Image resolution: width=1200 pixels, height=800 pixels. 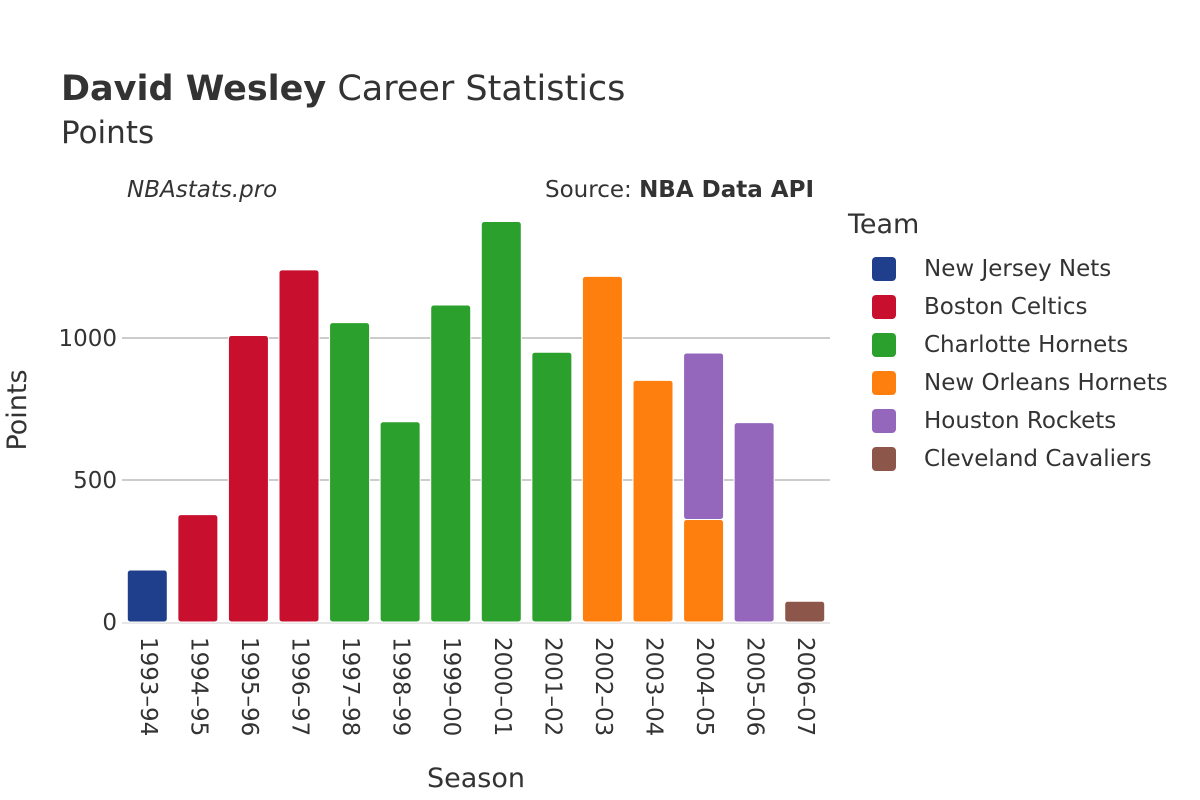 I want to click on legend-label: Boston Celtics, so click(x=1006, y=307).